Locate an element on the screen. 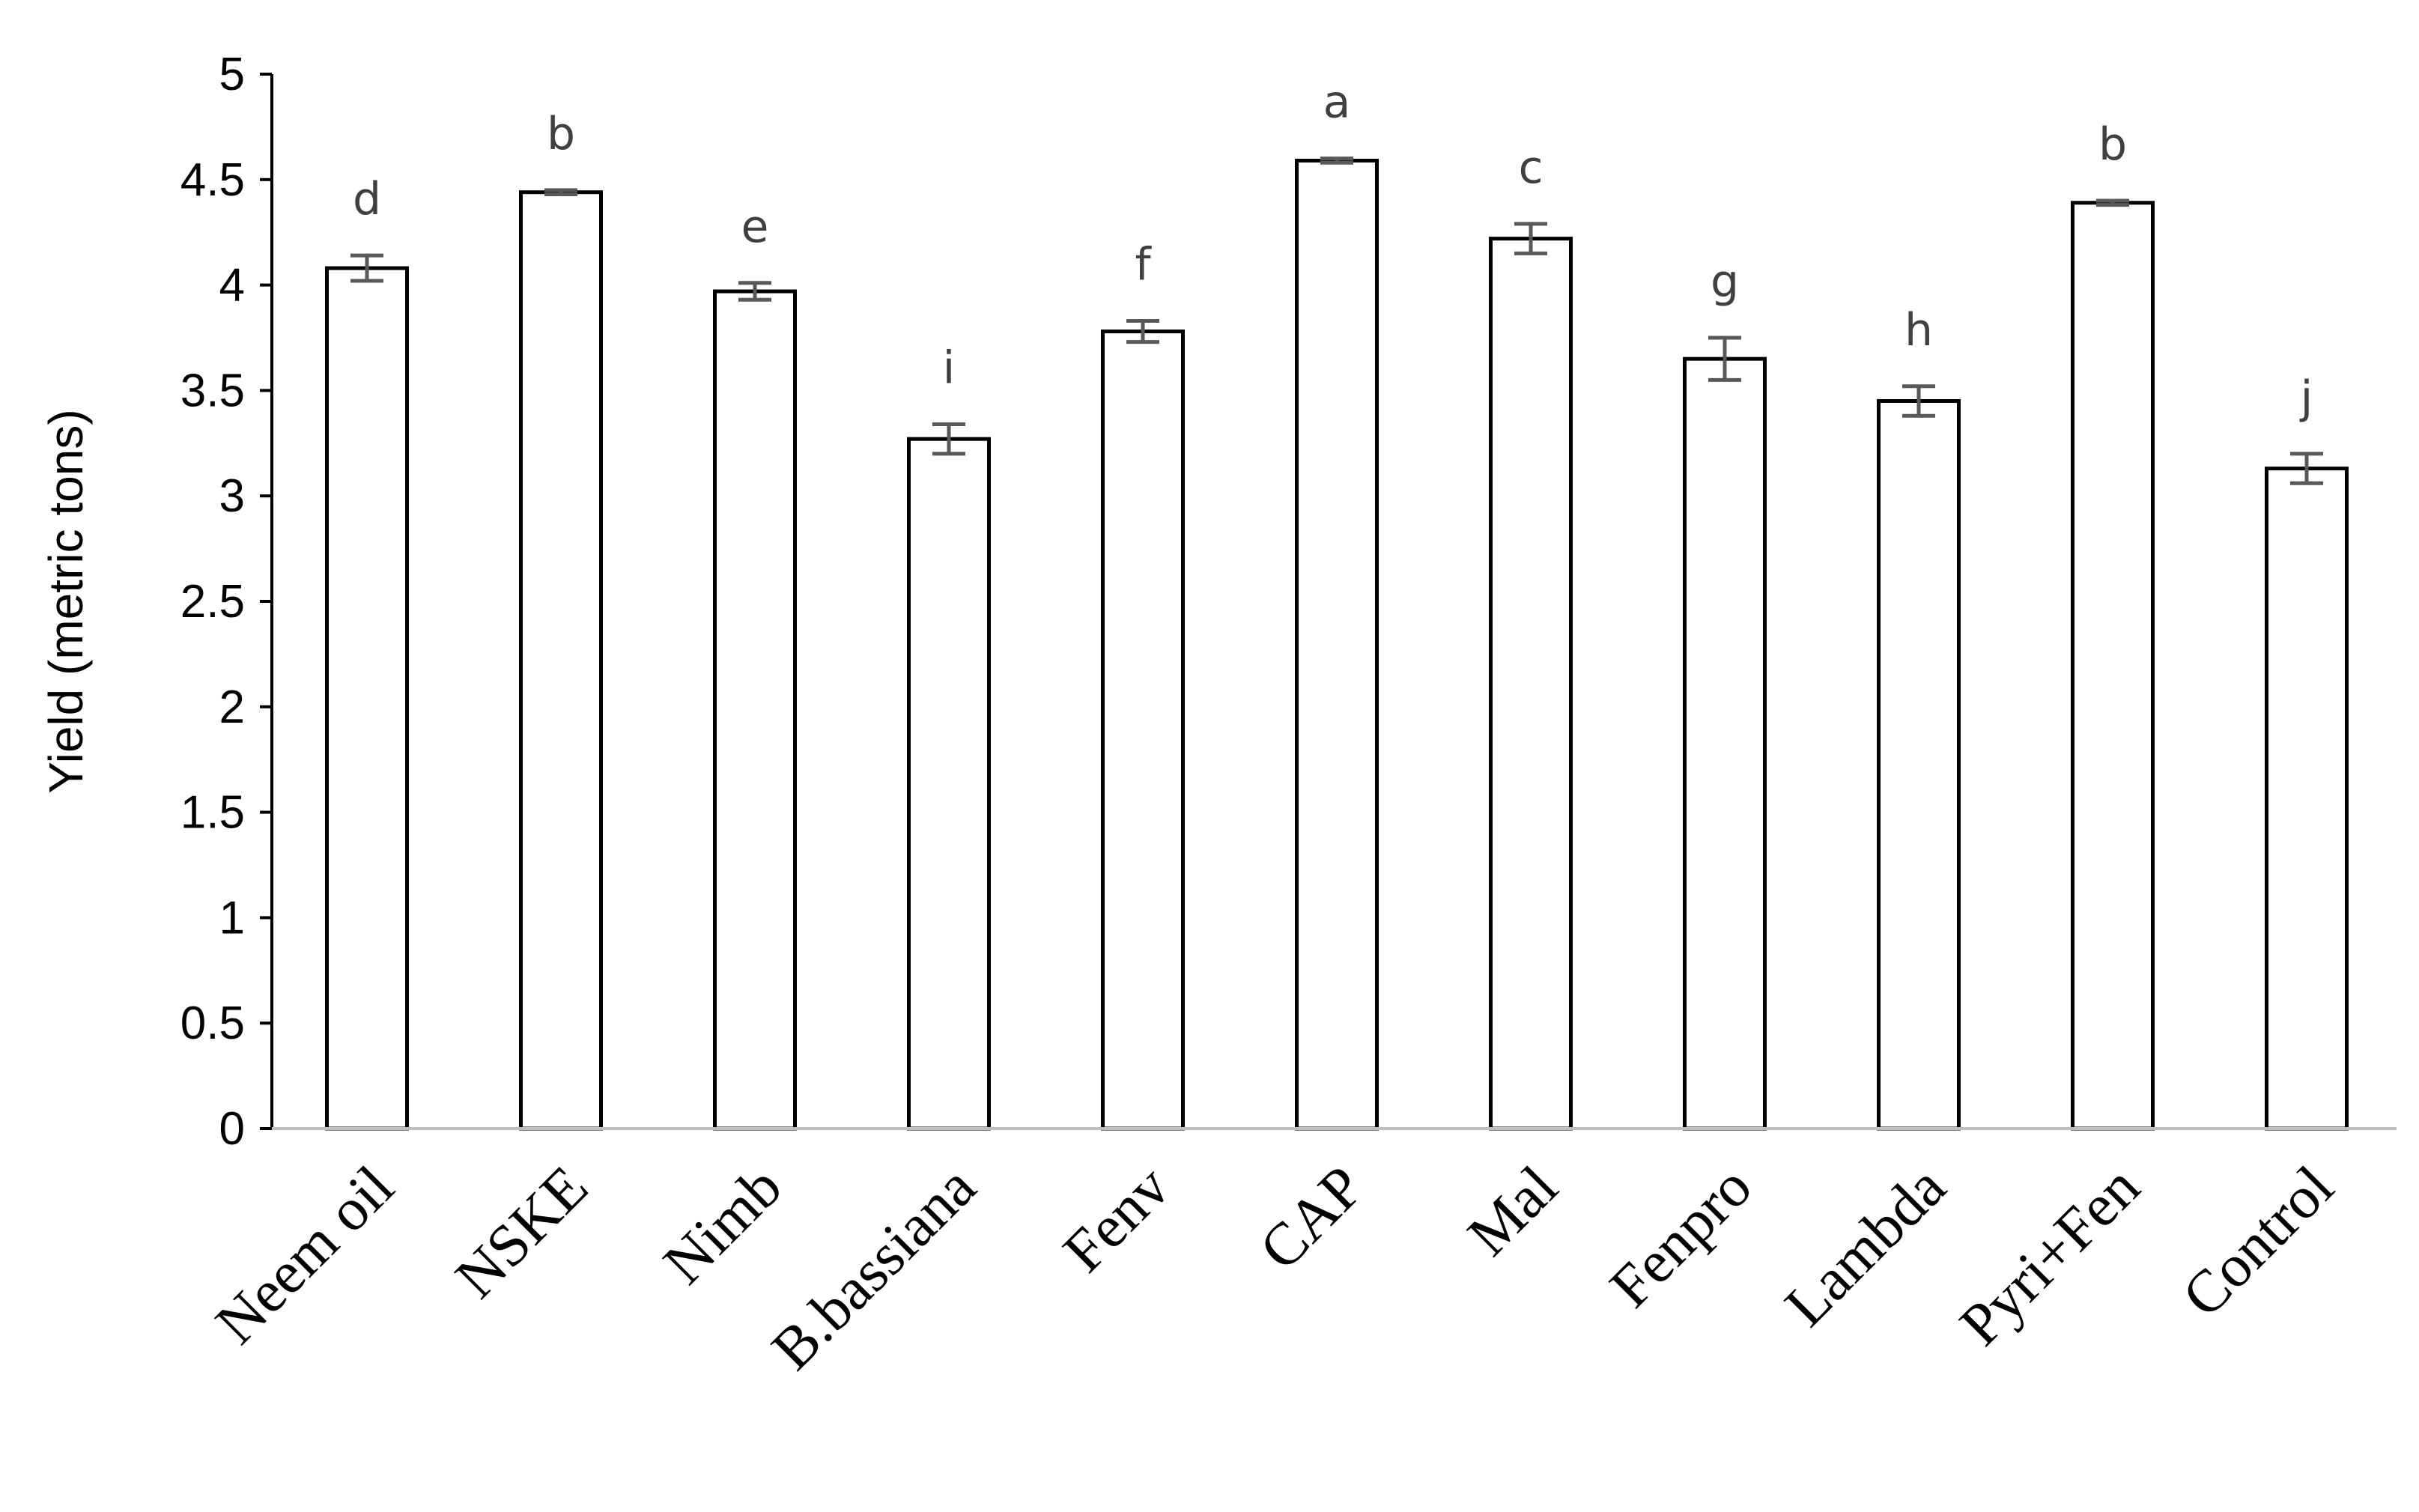  y-tick-label: 1.5 is located at coordinates (212, 813).